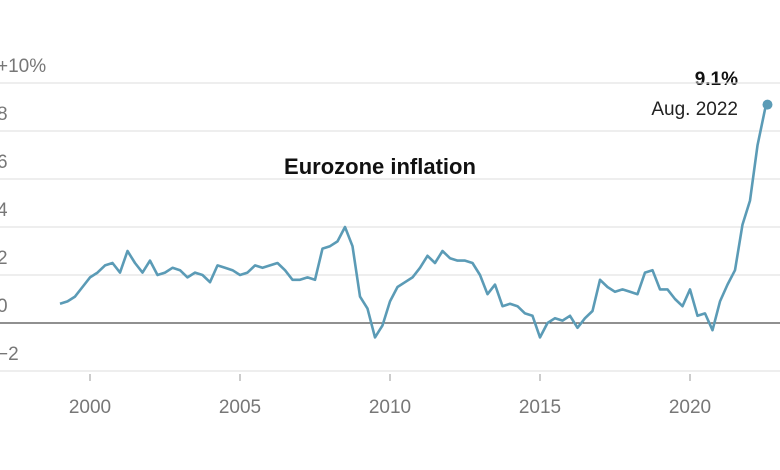 Image resolution: width=780 pixels, height=470 pixels. Describe the element at coordinates (4, 258) in the screenshot. I see `y-tick-label: 2` at that location.